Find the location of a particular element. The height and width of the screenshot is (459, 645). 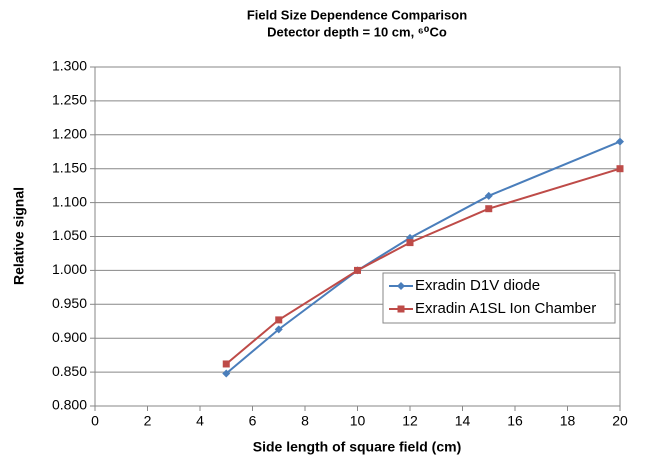

legend-box is located at coordinates (499, 298).